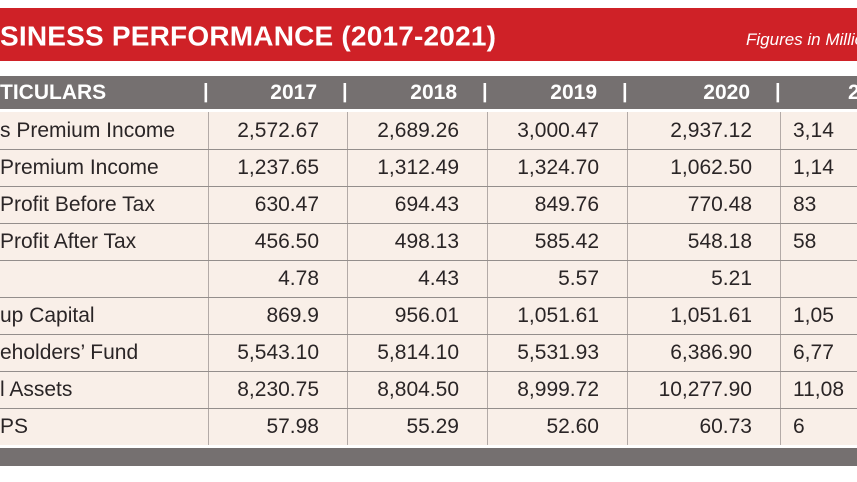  What do you see at coordinates (248, 35) in the screenshot?
I see `page-title: SINESS PERFORMANCE (2017-2021)` at bounding box center [248, 35].